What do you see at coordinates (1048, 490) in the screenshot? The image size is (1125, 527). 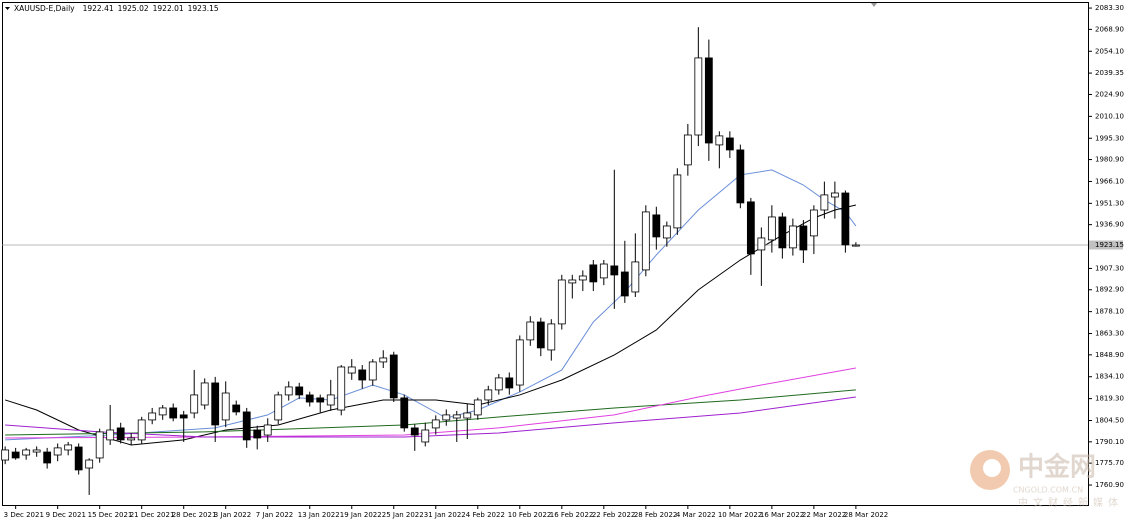 I see `watermark-site: CNGOLD.COM.CN` at bounding box center [1048, 490].